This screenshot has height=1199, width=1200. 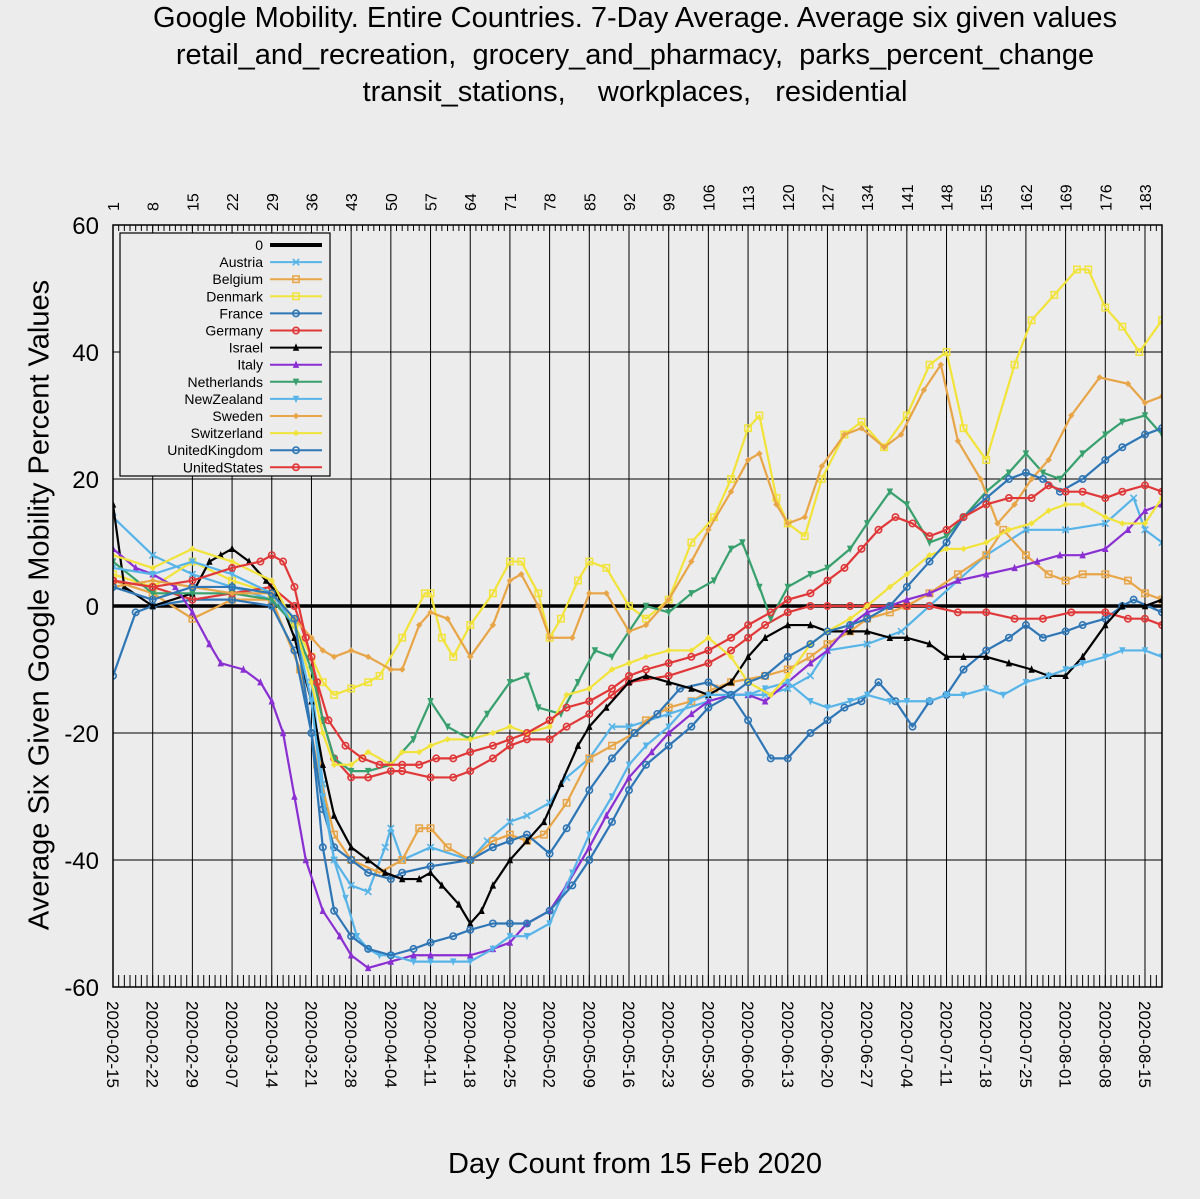 What do you see at coordinates (215, 450) in the screenshot?
I see `legend-label-unitedkingdom: UnitedKingdom` at bounding box center [215, 450].